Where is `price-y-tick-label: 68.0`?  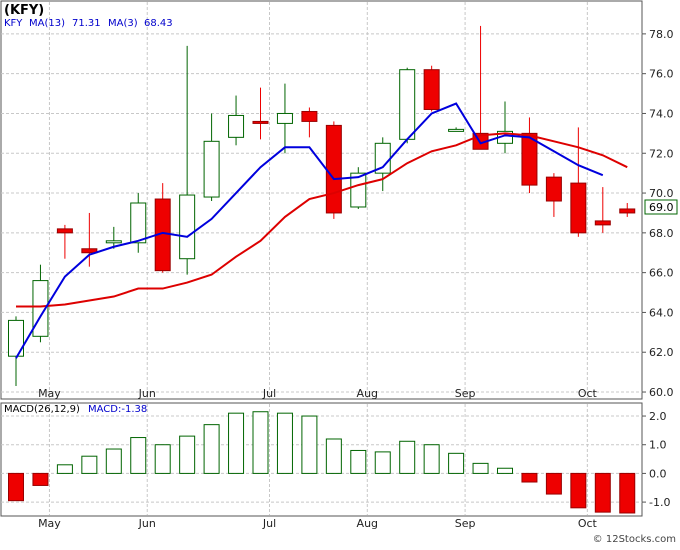 price-y-tick-label: 68.0 is located at coordinates (661, 233).